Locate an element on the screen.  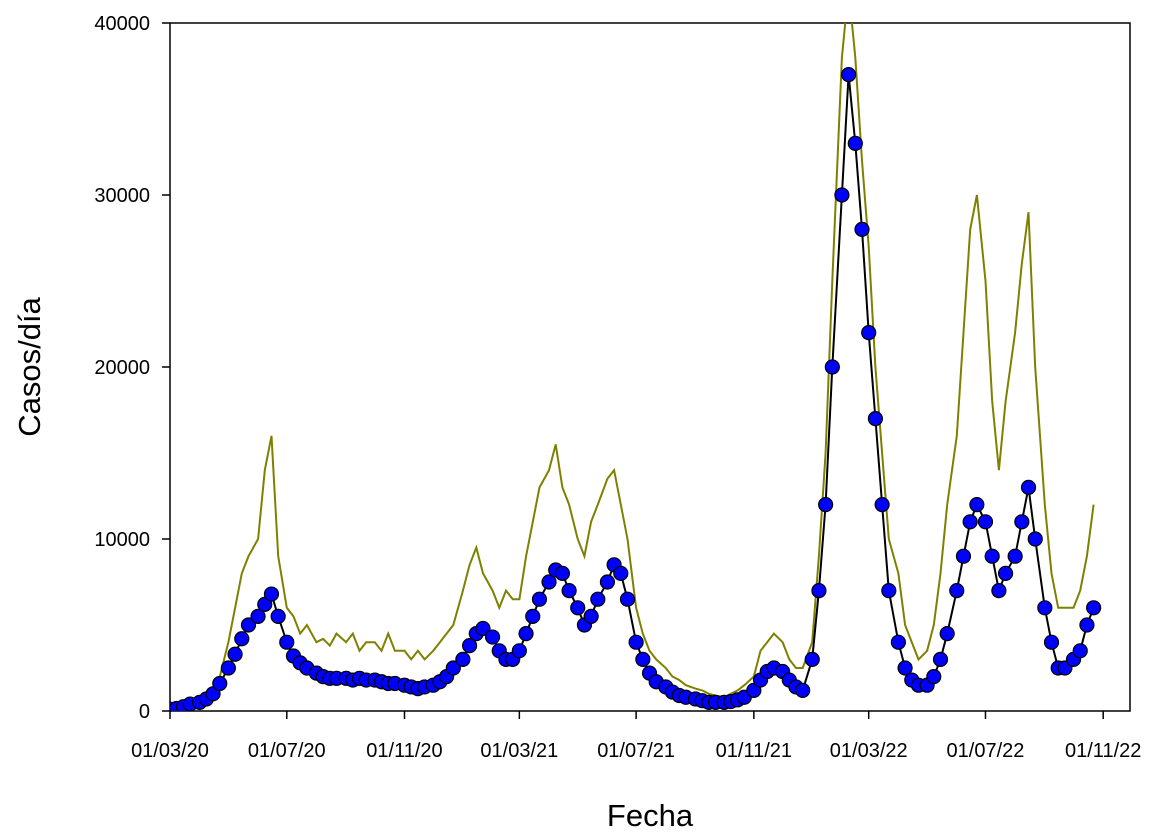
x-tick-label: 01/03/21 is located at coordinates (519, 751).